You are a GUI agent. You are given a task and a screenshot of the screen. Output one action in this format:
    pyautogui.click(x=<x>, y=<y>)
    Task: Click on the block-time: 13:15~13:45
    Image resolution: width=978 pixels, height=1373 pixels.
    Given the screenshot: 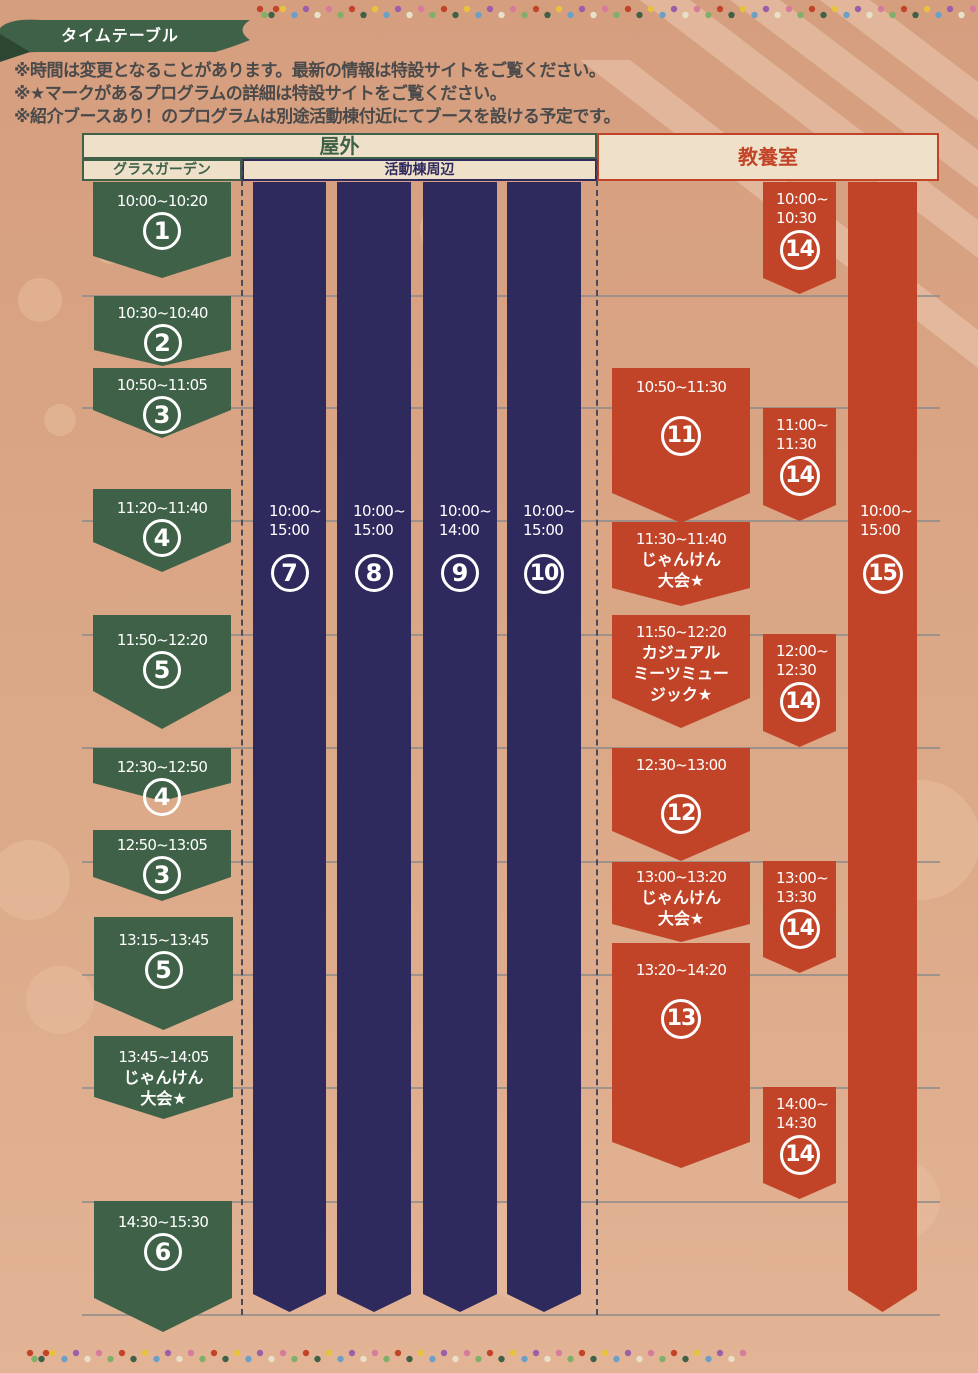 What is the action you would take?
    pyautogui.click(x=163, y=940)
    